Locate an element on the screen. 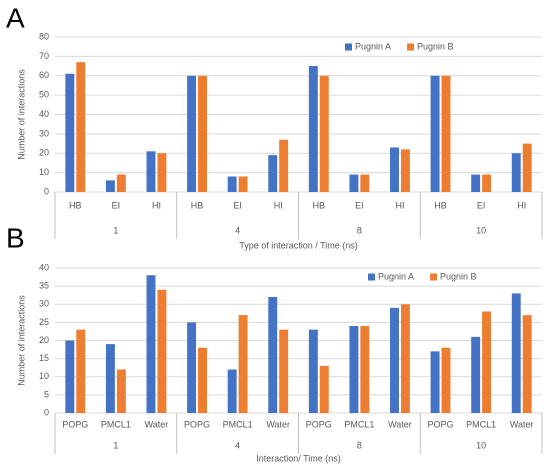 The width and height of the screenshot is (550, 469). y-tick-label: 80 is located at coordinates (44, 36).